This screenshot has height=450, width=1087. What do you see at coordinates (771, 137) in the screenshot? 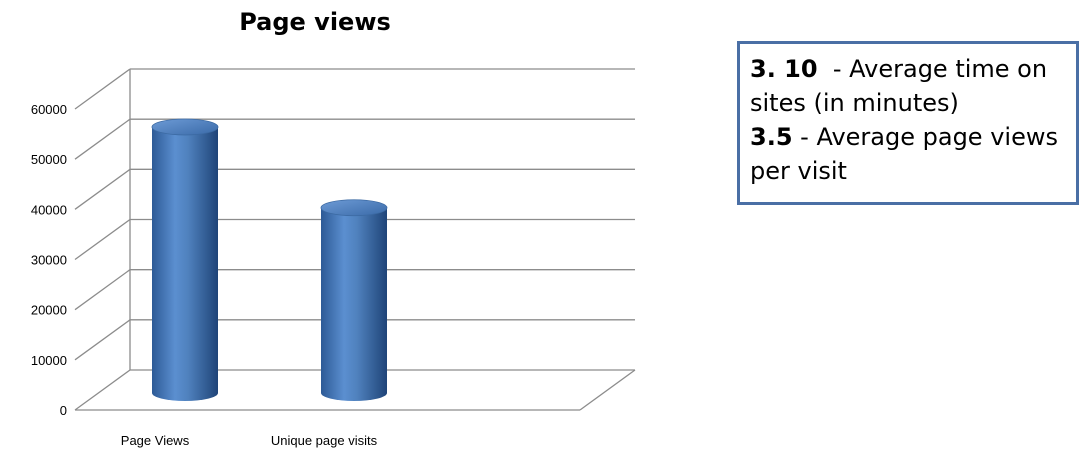
I see `avg-pageviews-value: 3.5` at bounding box center [771, 137].